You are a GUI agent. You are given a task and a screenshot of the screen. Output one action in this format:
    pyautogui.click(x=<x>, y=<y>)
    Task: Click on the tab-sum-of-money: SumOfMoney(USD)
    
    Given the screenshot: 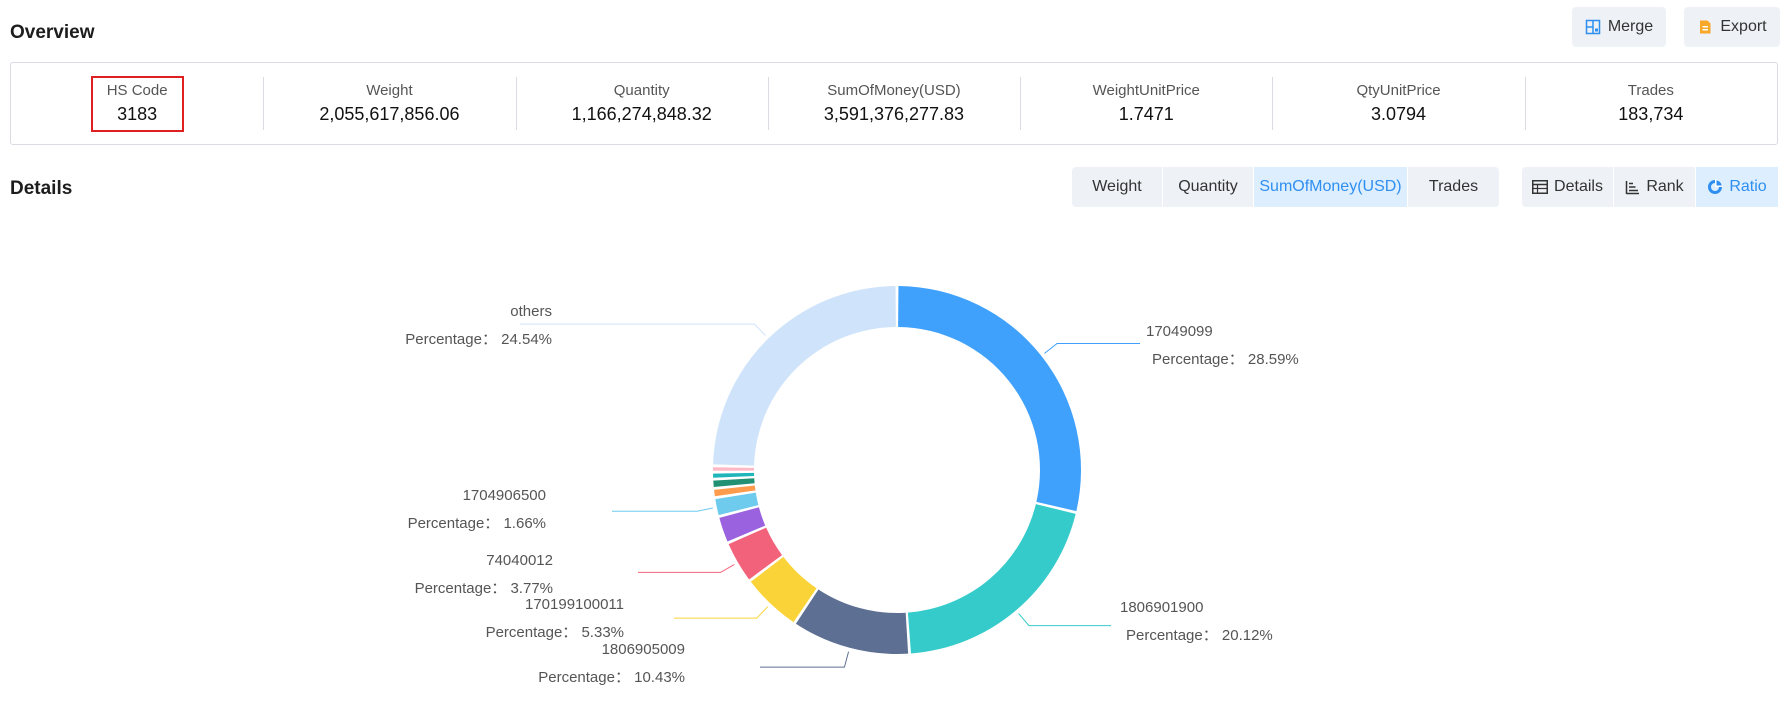 What is the action you would take?
    pyautogui.click(x=1330, y=187)
    